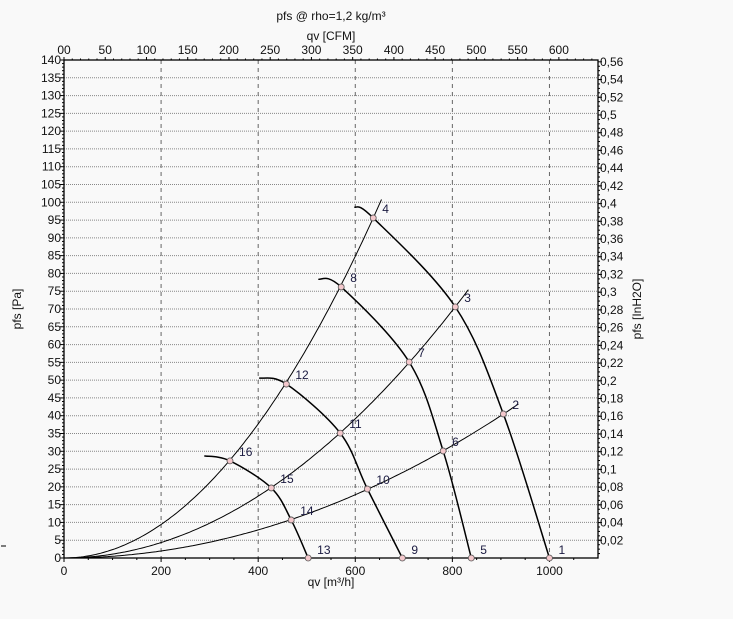  Describe the element at coordinates (612, 97) in the screenshot. I see `y2-tick-label: 0,52` at that location.